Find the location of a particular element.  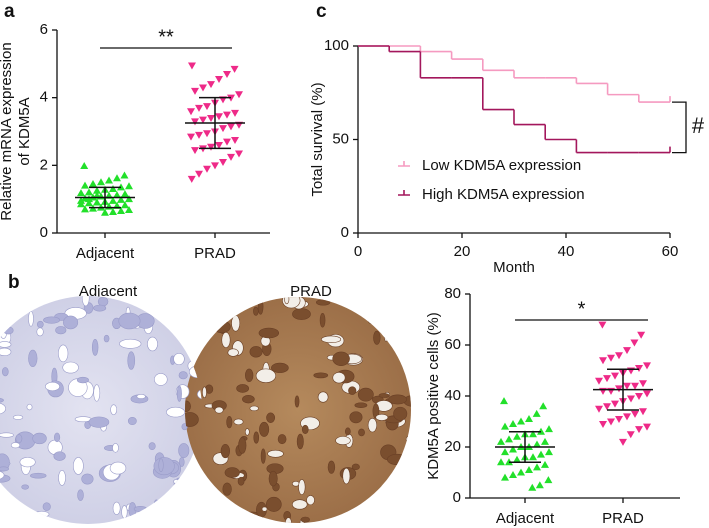

y-tick-label: 20 is located at coordinates (452, 446).